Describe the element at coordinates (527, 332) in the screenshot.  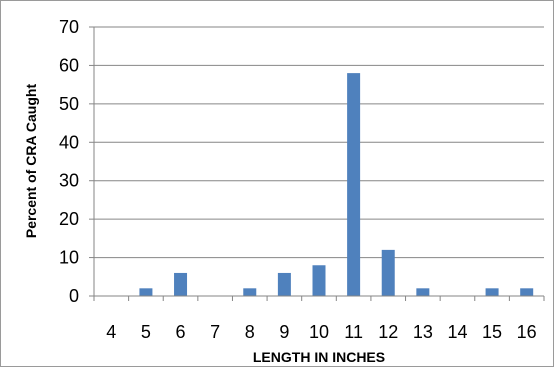
I see `x-tick-label: 16` at that location.